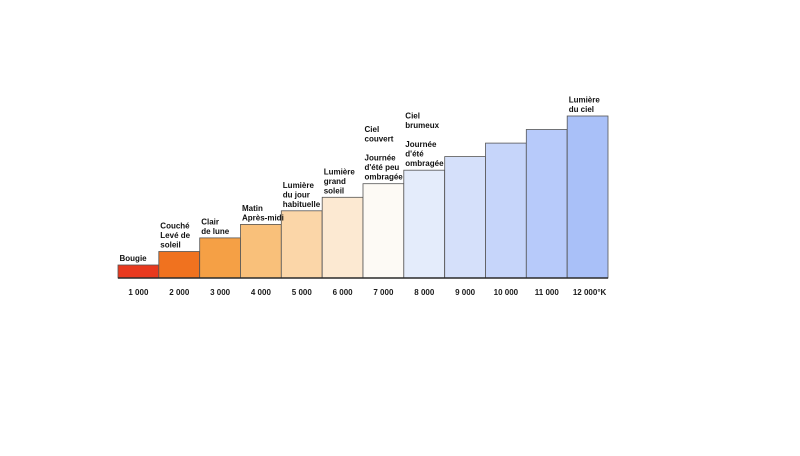  Describe the element at coordinates (134, 258) in the screenshot. I see `bar-annotation-1000: Bougie` at that location.